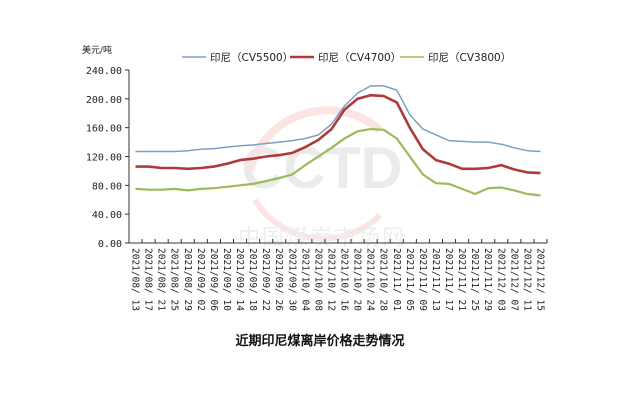 The height and width of the screenshot is (400, 640). Describe the element at coordinates (148, 279) in the screenshot. I see `x-tick-label: 2021/08/ 17` at that location.